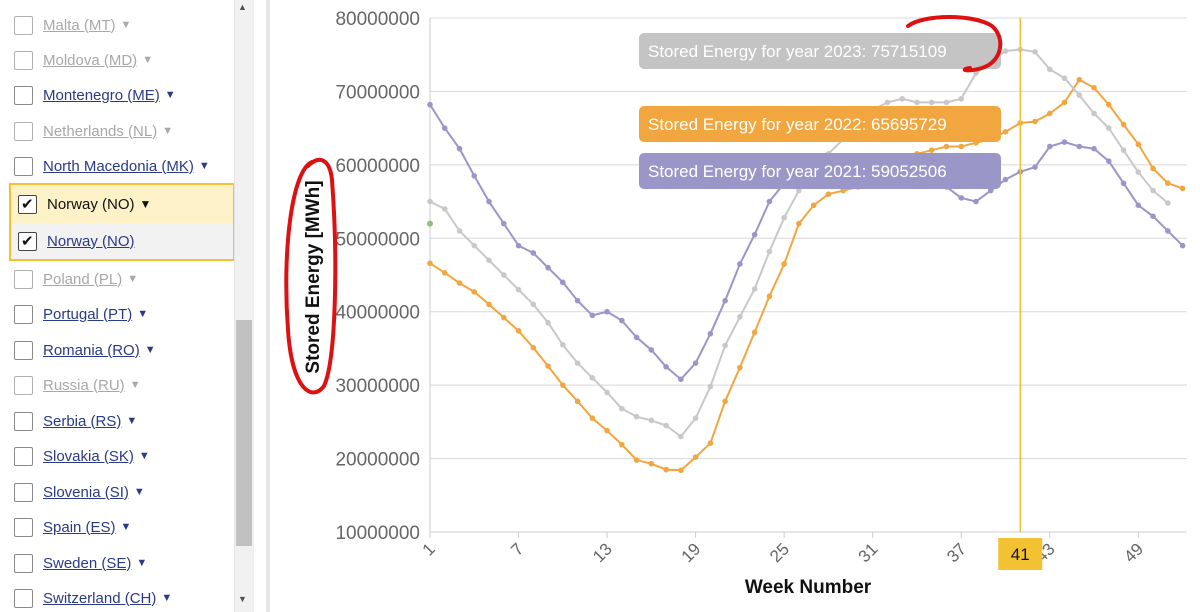  I want to click on norway-sub-checkbox, so click(27, 241).